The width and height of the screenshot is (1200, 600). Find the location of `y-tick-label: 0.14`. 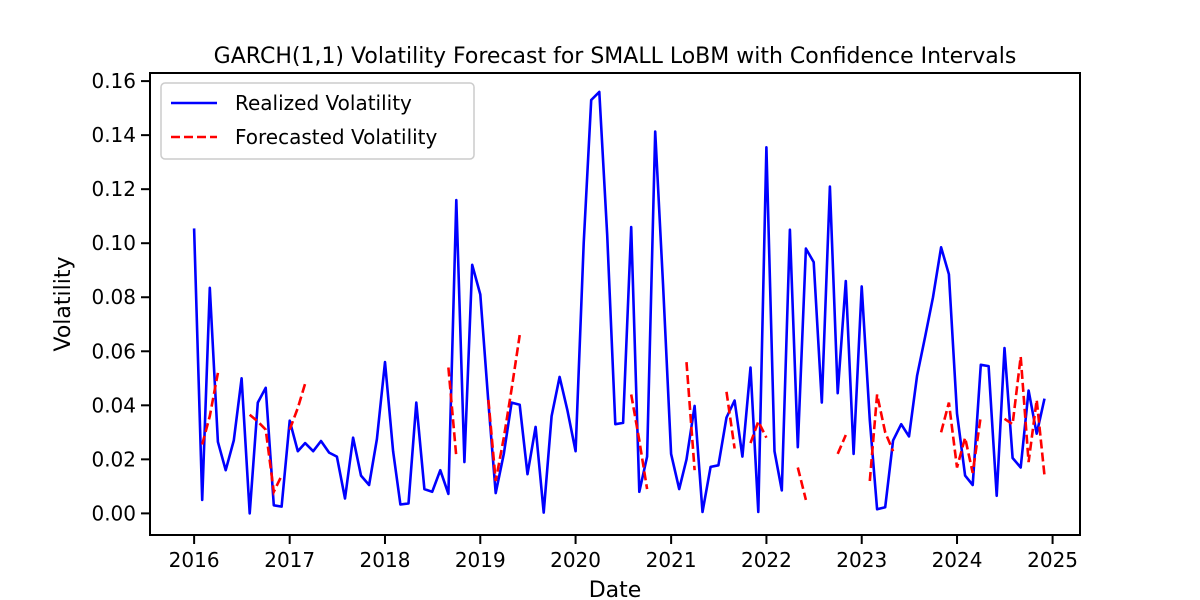

y-tick-label: 0.14 is located at coordinates (113, 135).